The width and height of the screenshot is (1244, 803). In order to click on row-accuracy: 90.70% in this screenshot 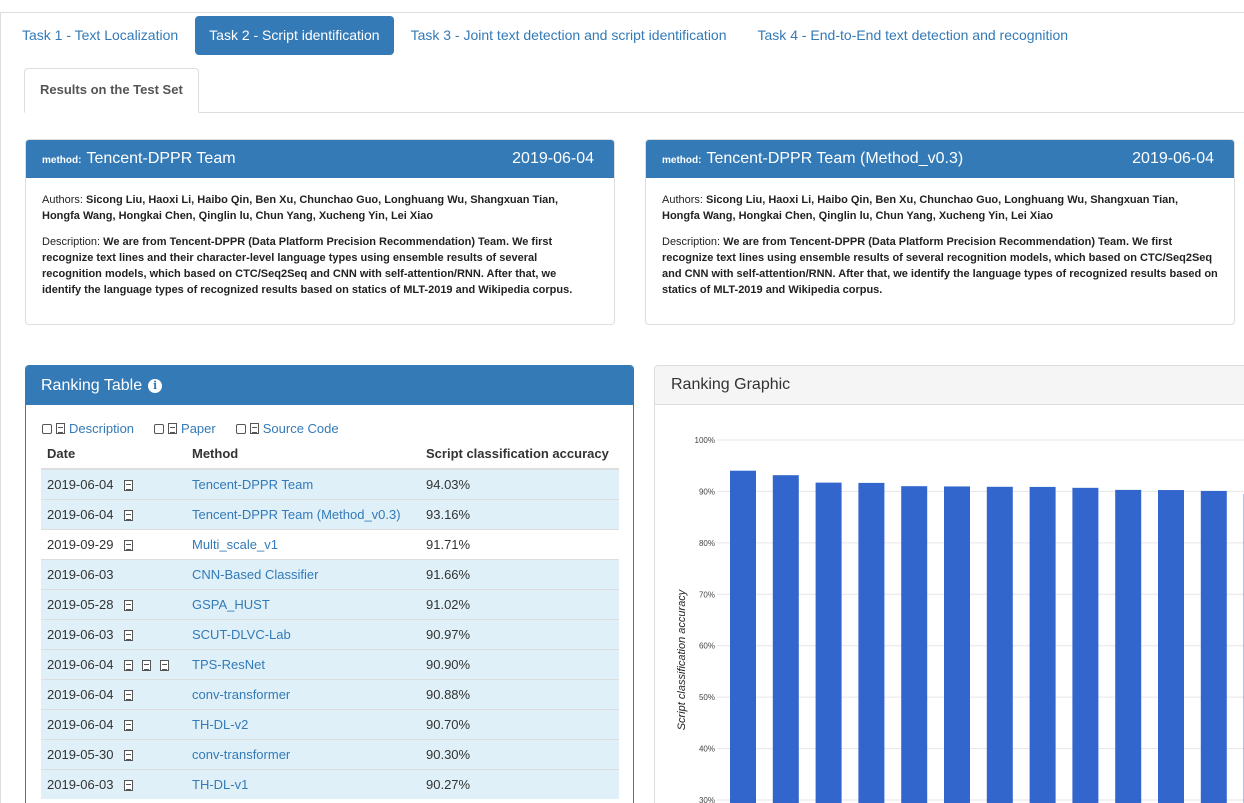, I will do `click(519, 723)`.